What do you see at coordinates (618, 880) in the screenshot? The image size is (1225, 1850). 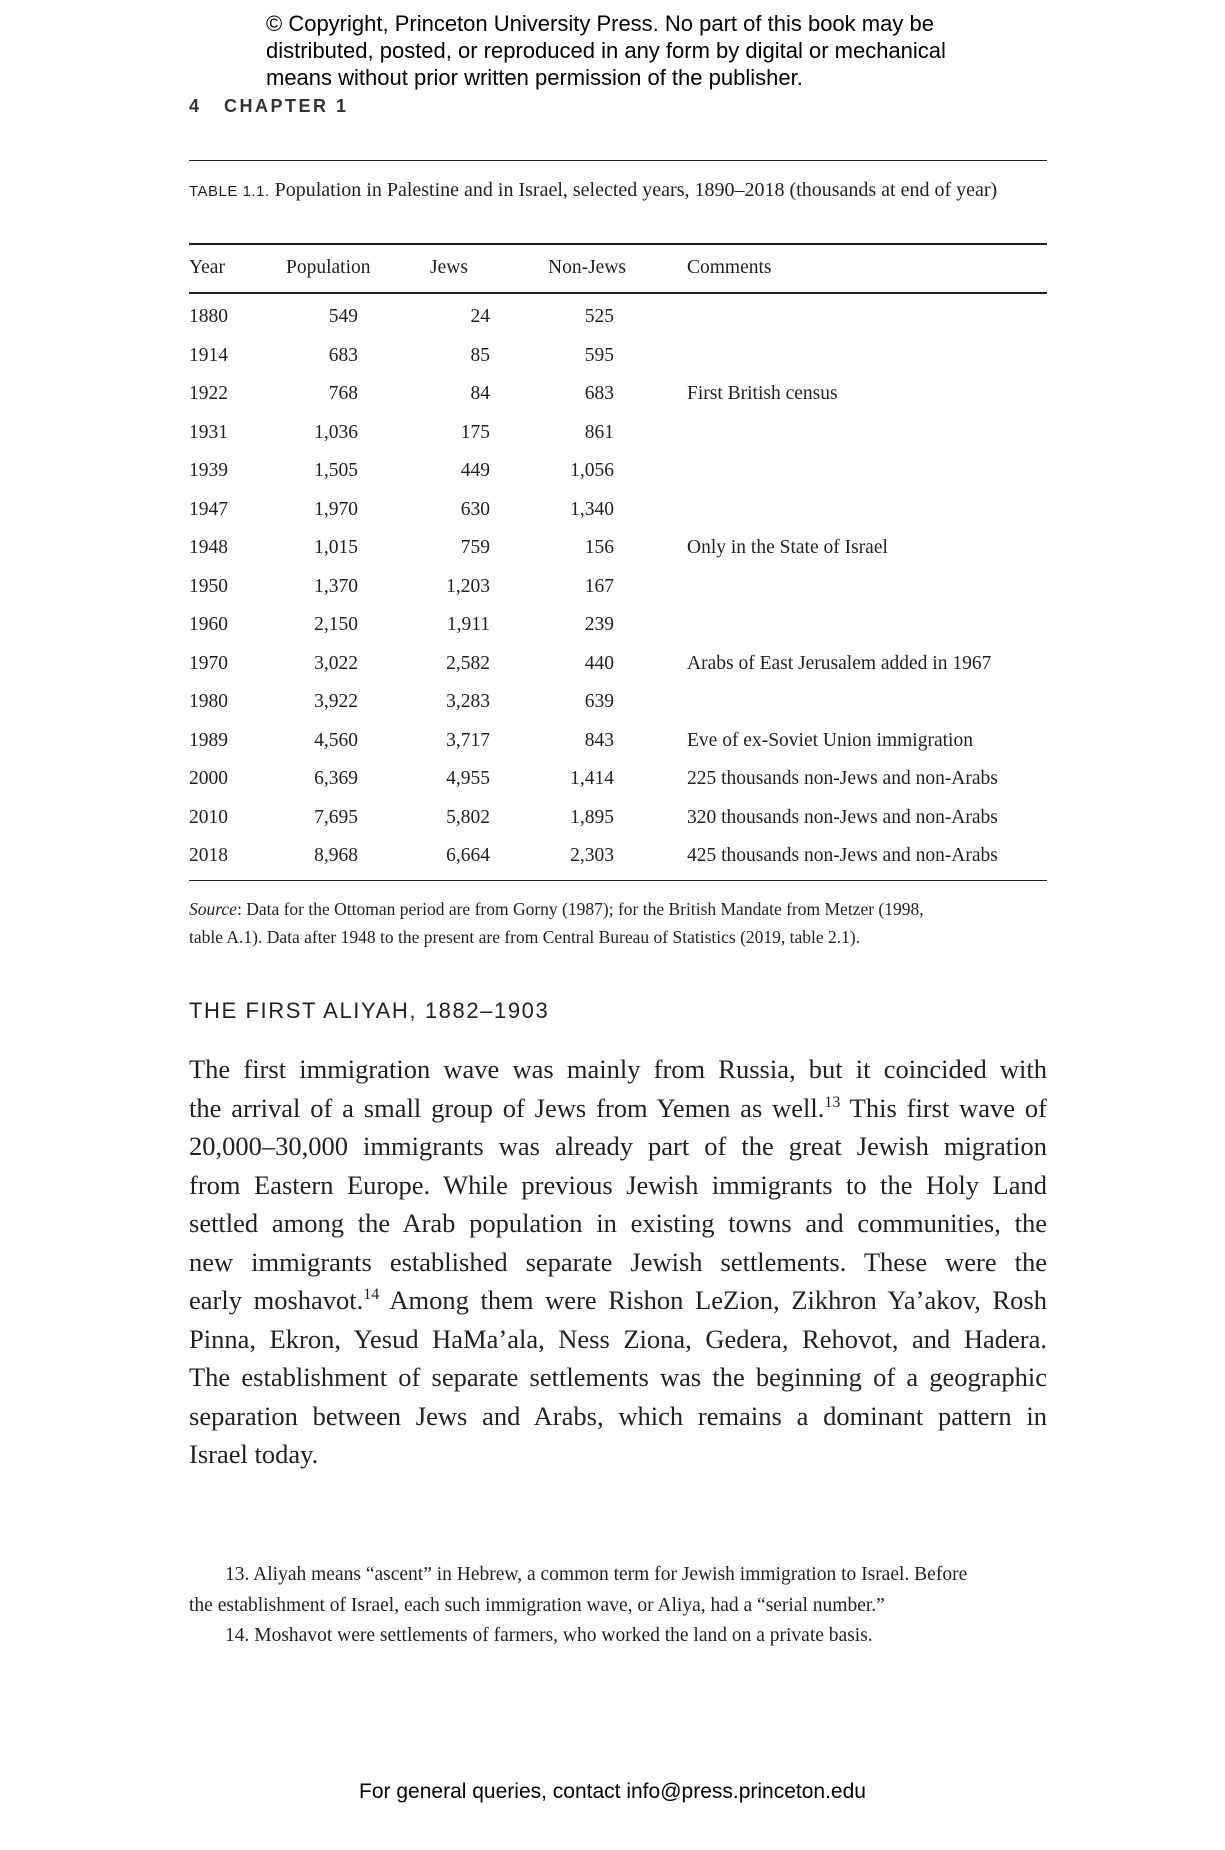 I see `table-bottom-rule` at bounding box center [618, 880].